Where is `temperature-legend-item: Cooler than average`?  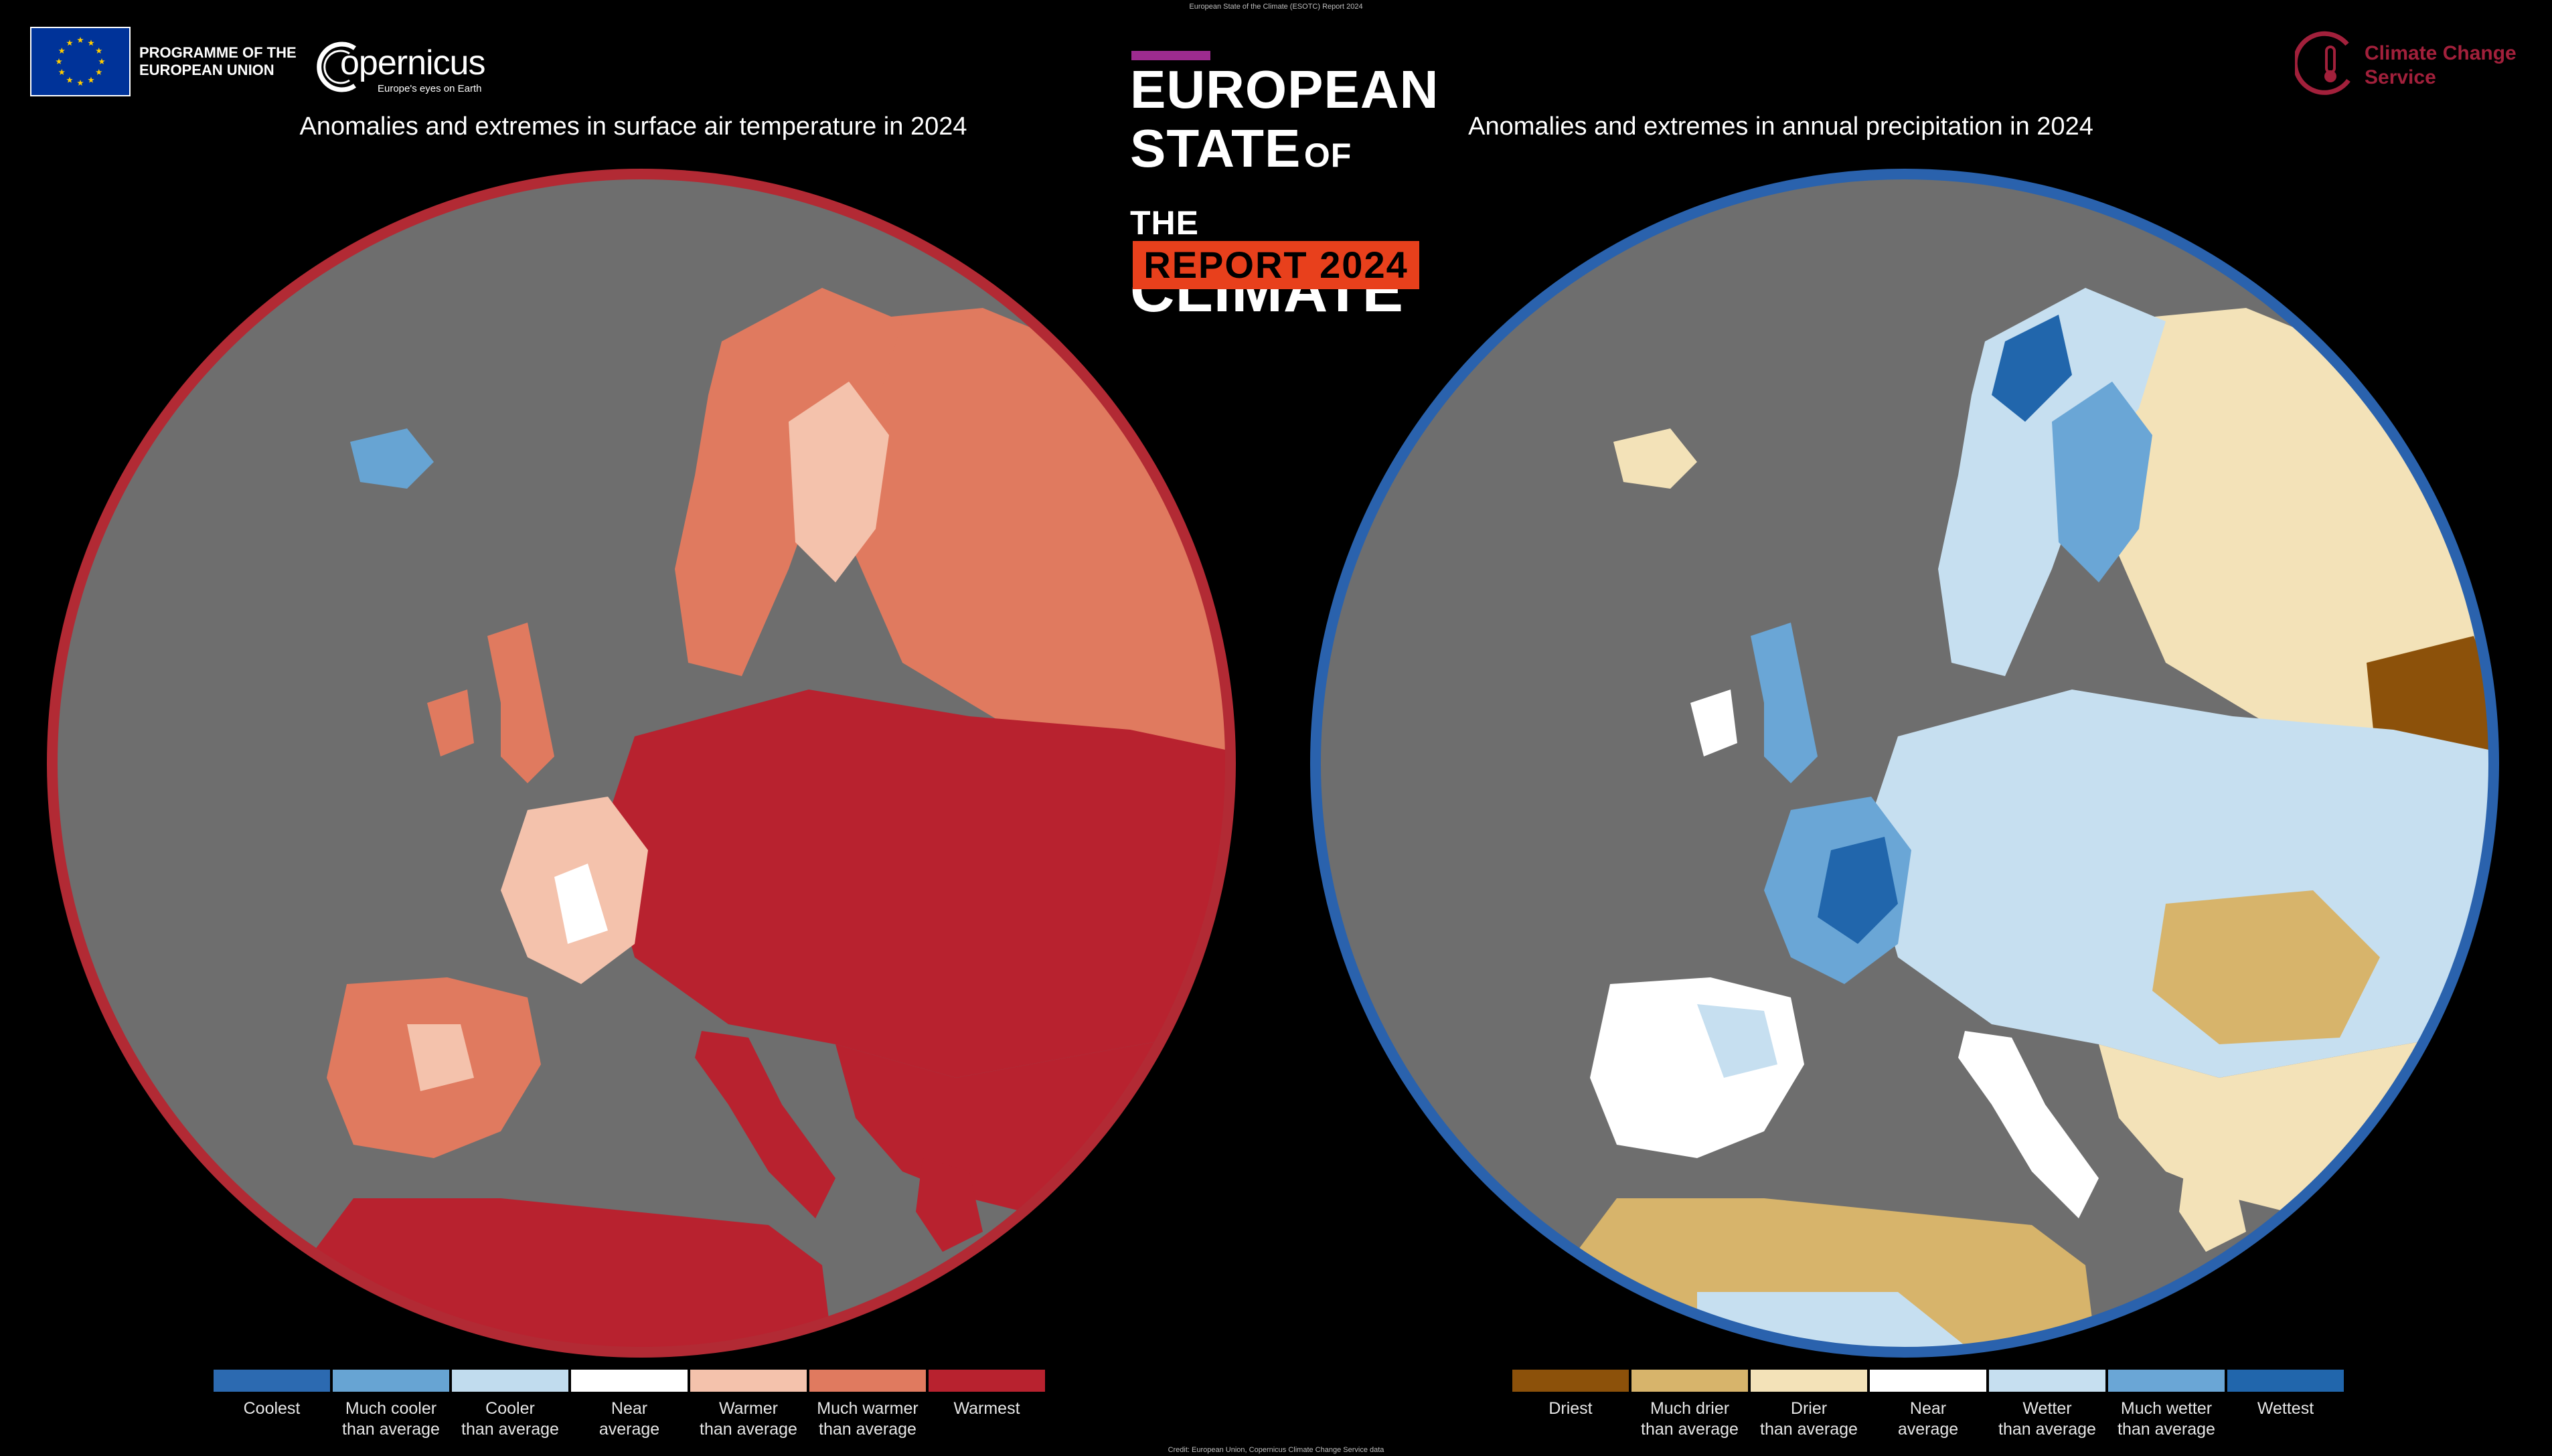
temperature-legend-item: Cooler than average is located at coordinates (510, 1405).